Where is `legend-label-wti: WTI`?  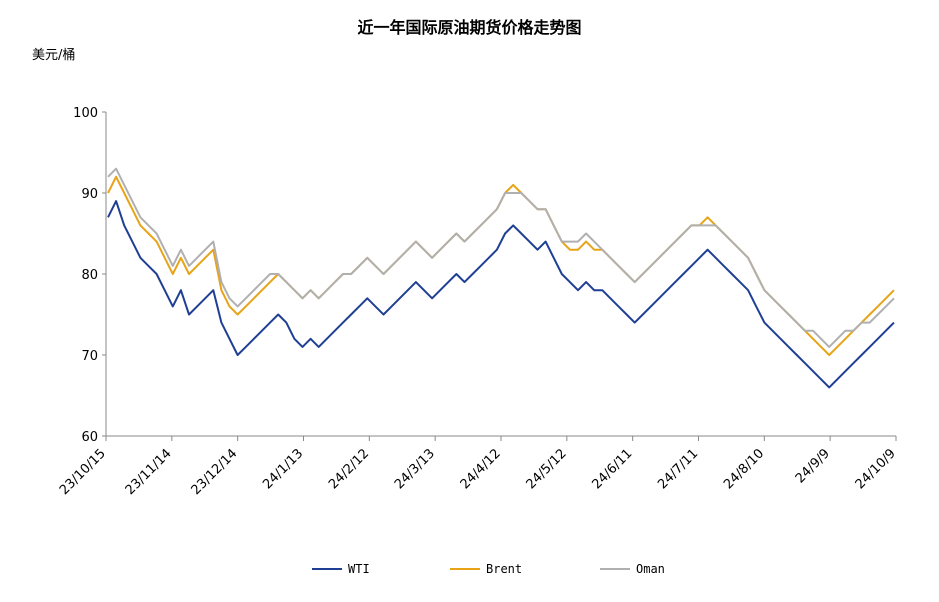
legend-label-wti: WTI is located at coordinates (359, 569).